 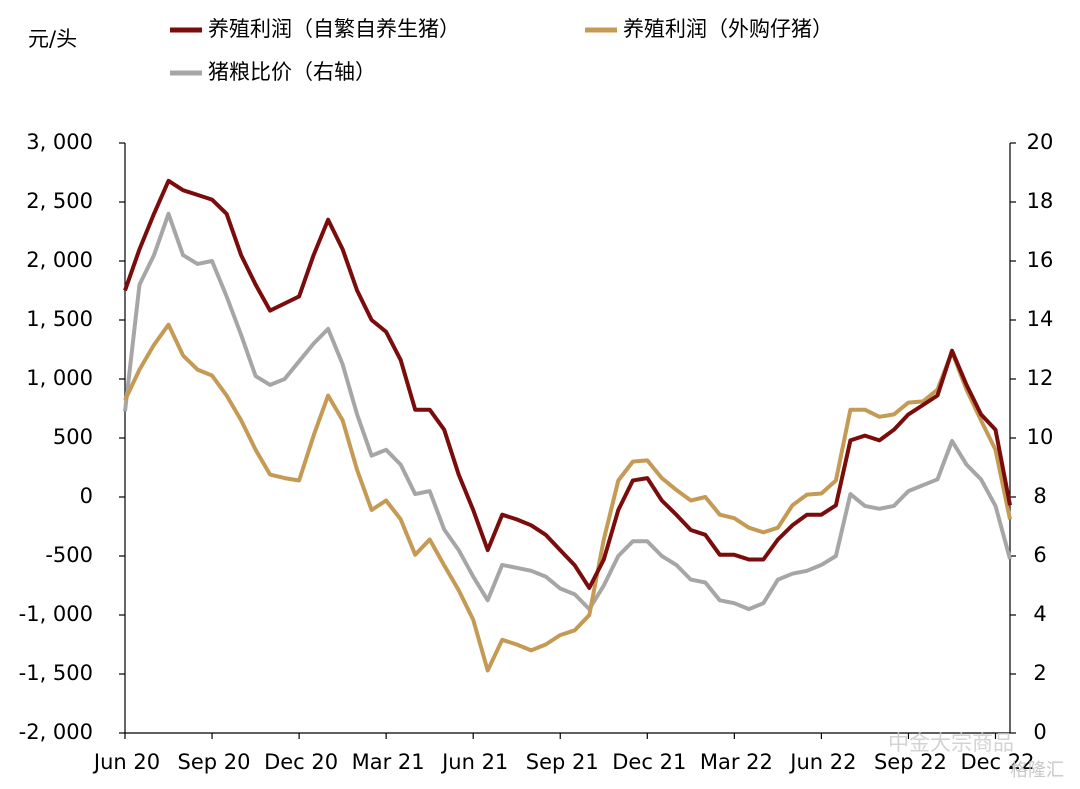 What do you see at coordinates (1040, 319) in the screenshot?
I see `y2-tick-label: 14` at bounding box center [1040, 319].